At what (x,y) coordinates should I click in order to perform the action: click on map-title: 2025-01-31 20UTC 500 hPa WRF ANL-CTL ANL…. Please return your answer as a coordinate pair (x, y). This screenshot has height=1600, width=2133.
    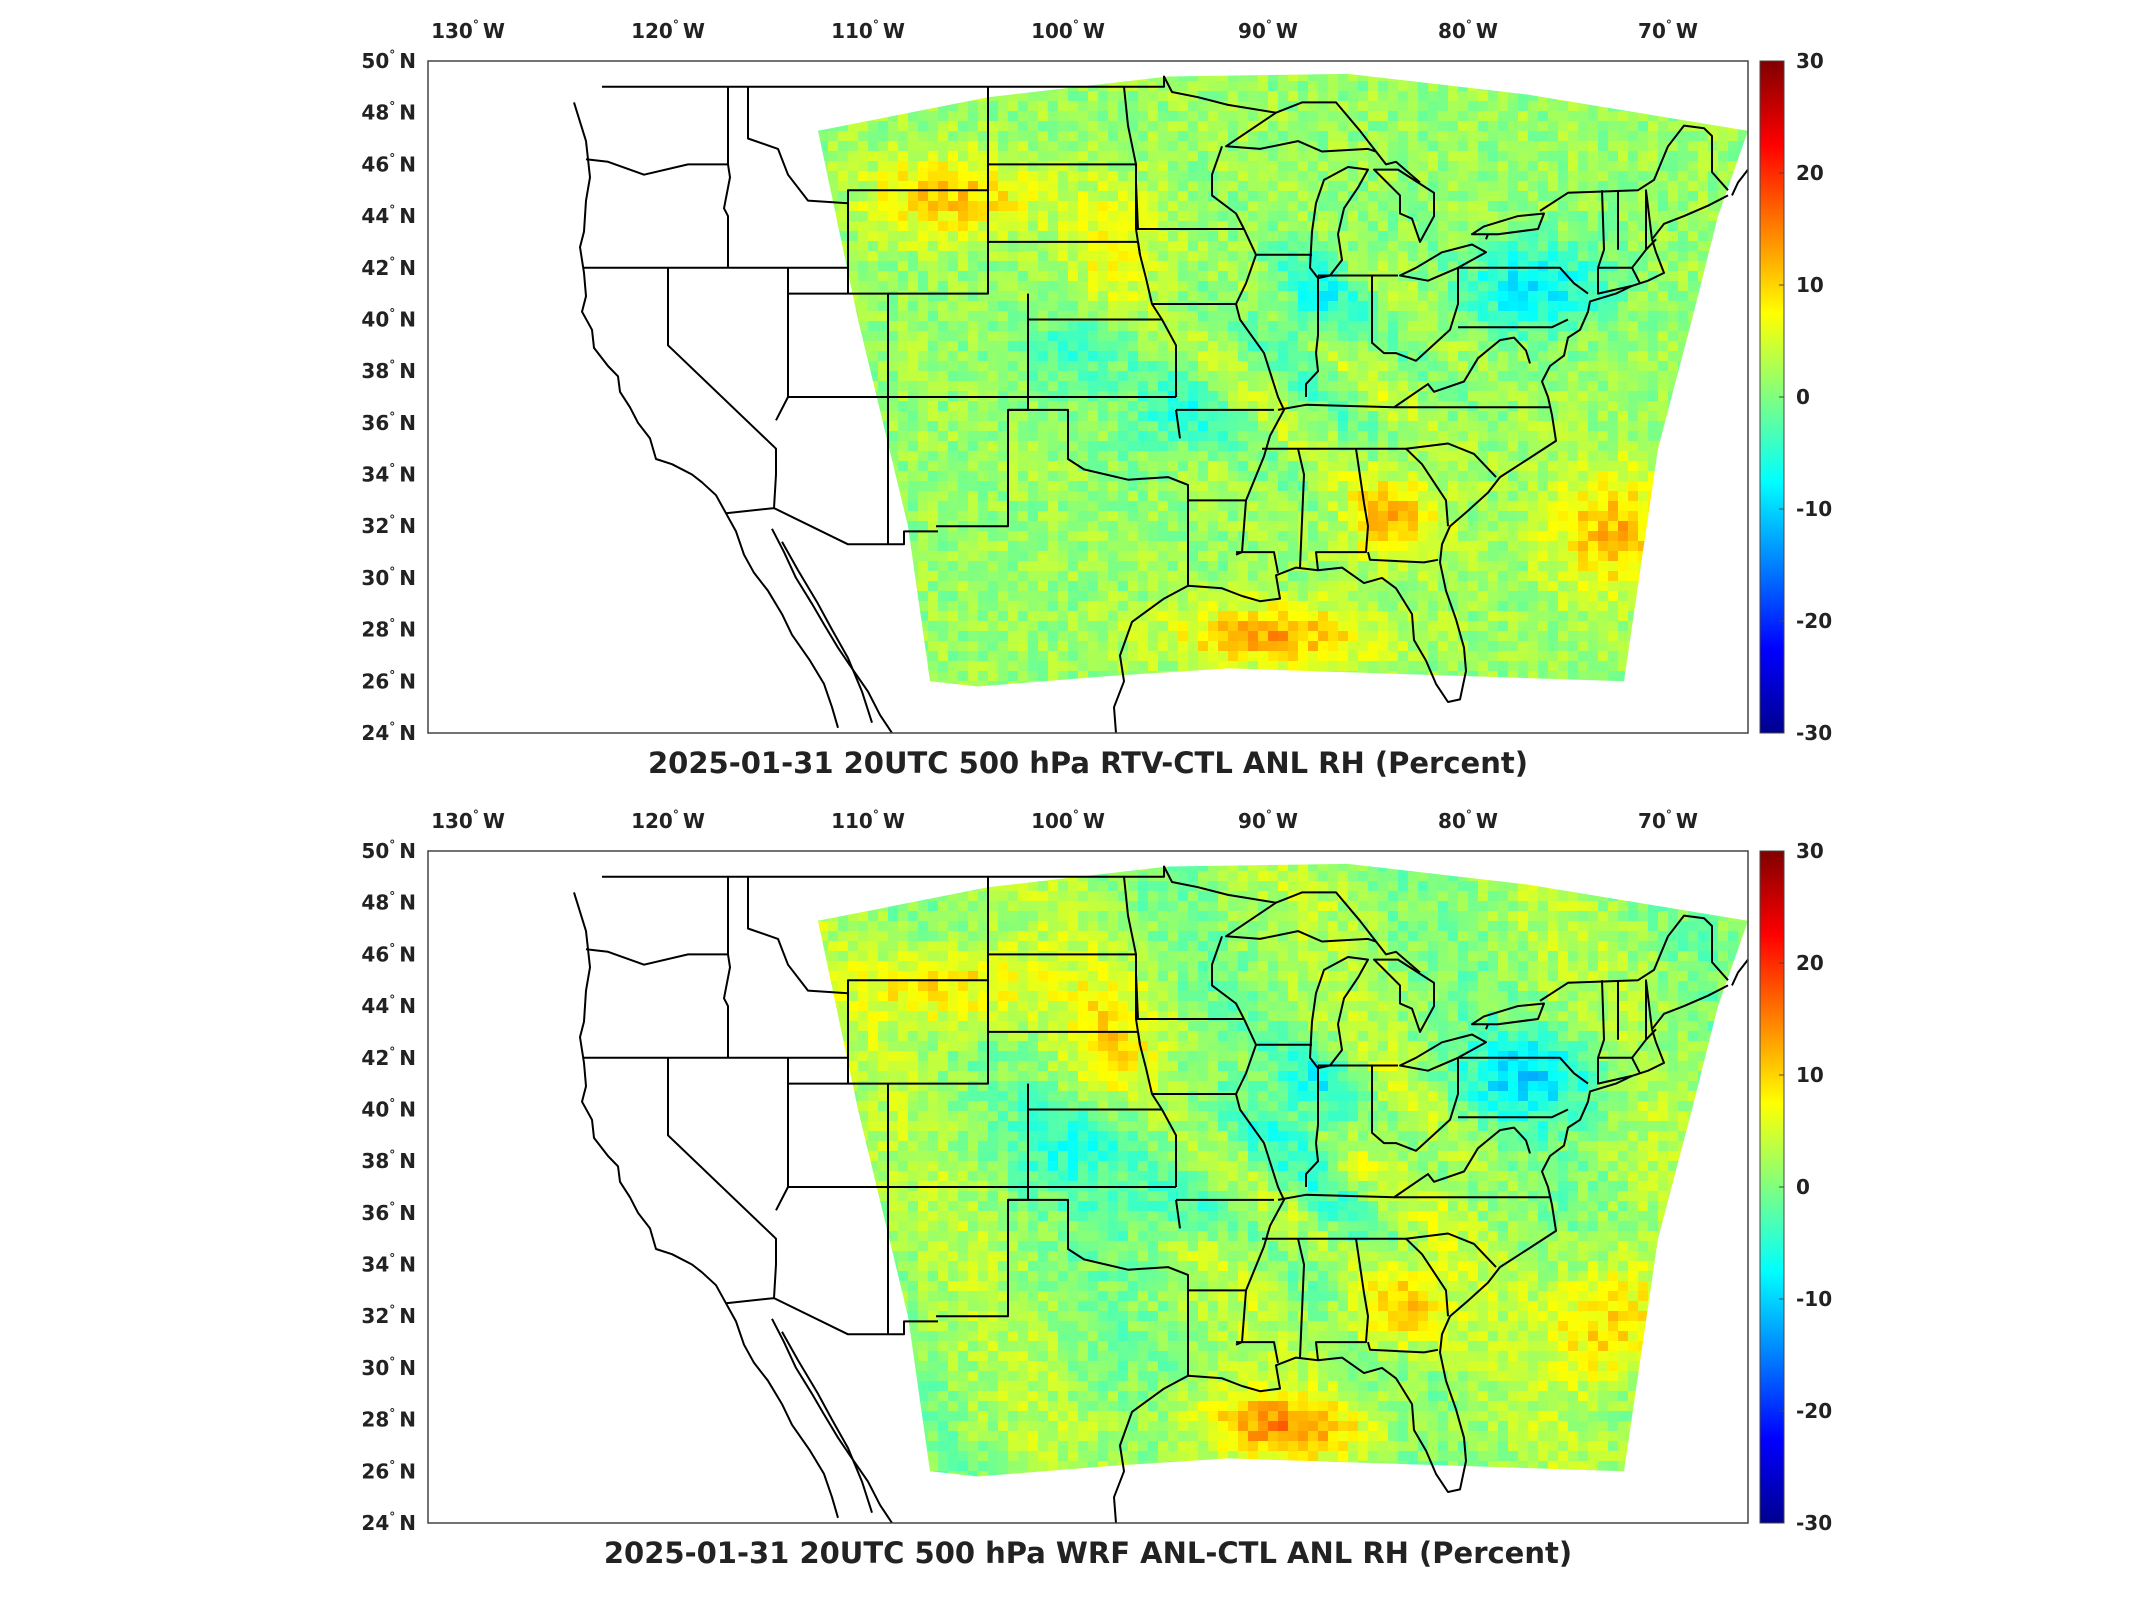
    Looking at the image, I should click on (1088, 1553).